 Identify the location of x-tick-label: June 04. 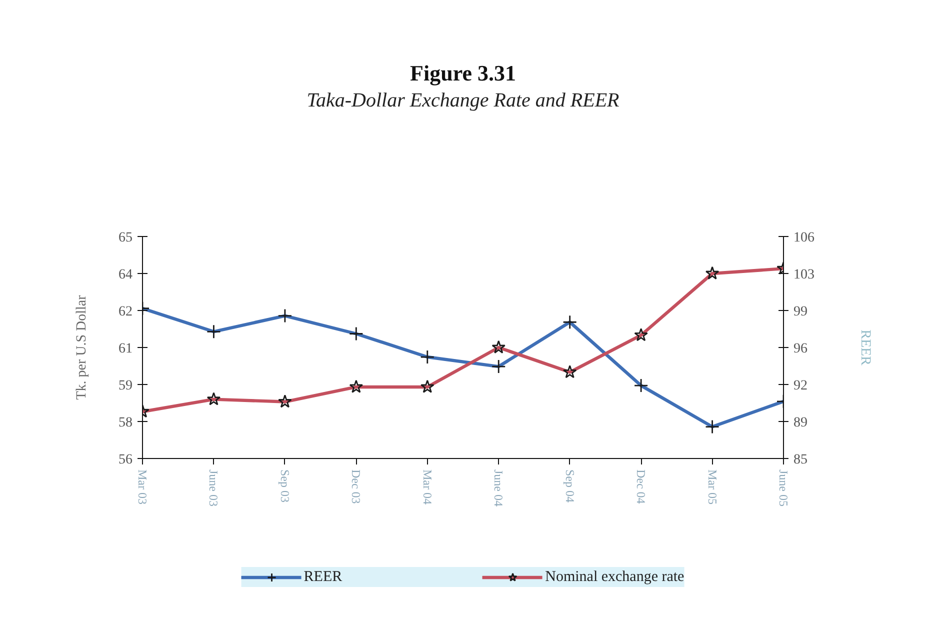
(499, 488).